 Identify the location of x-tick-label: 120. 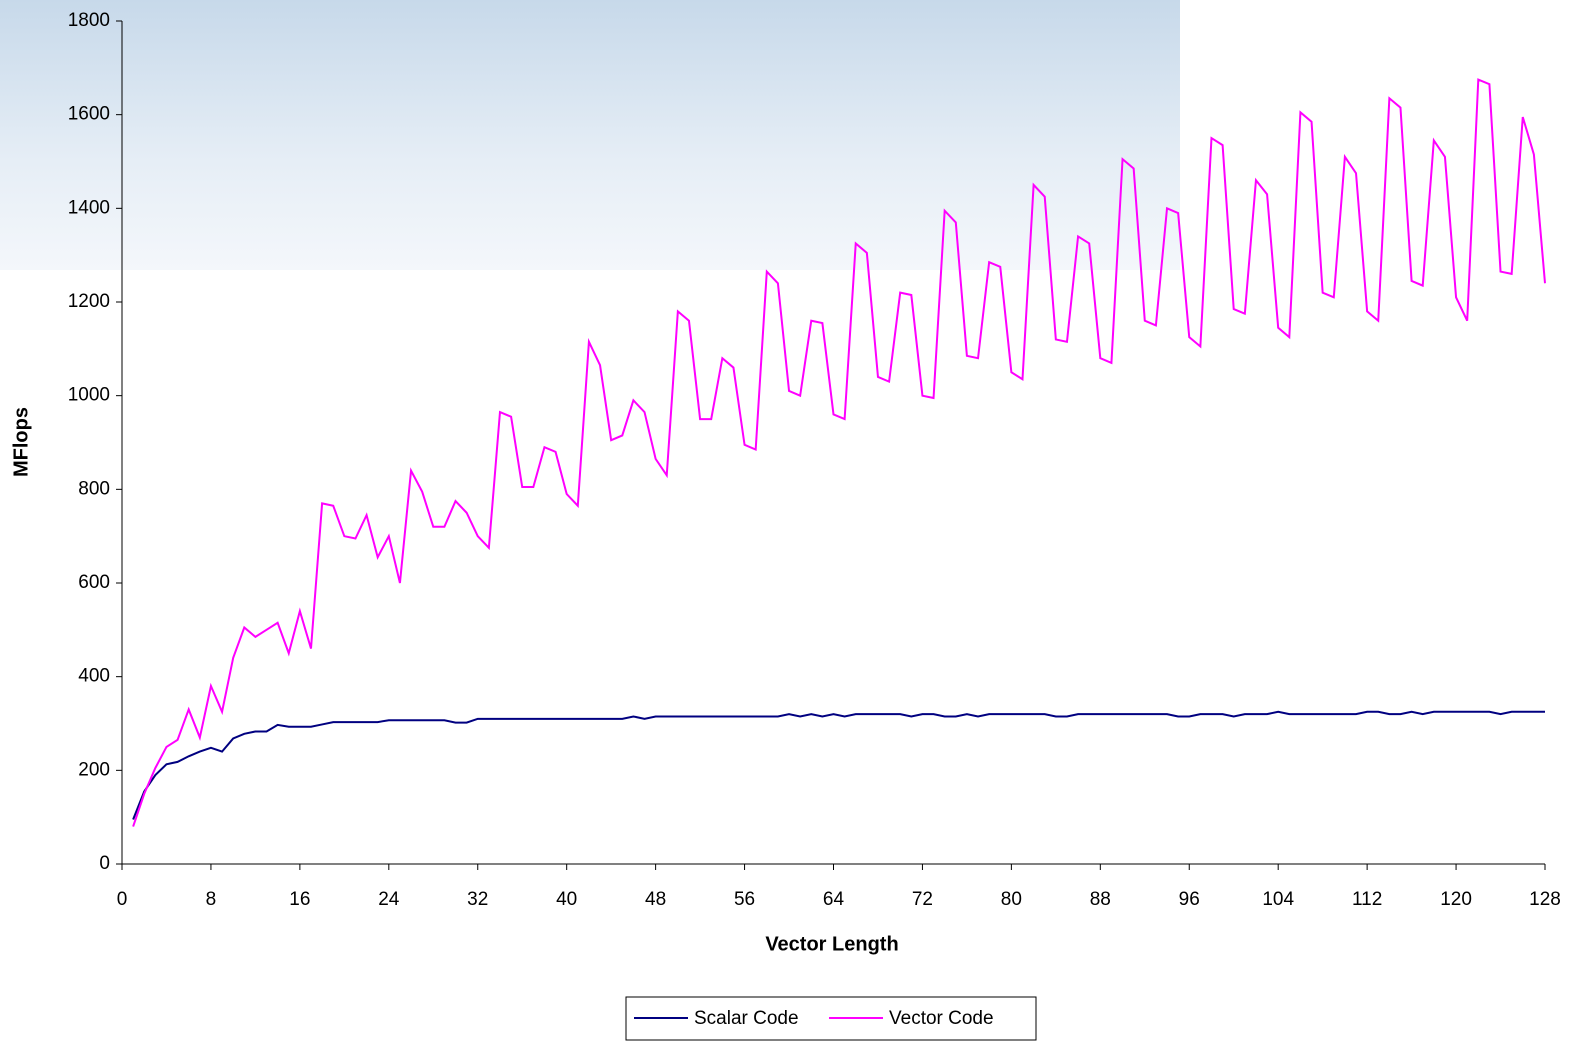
(1456, 899).